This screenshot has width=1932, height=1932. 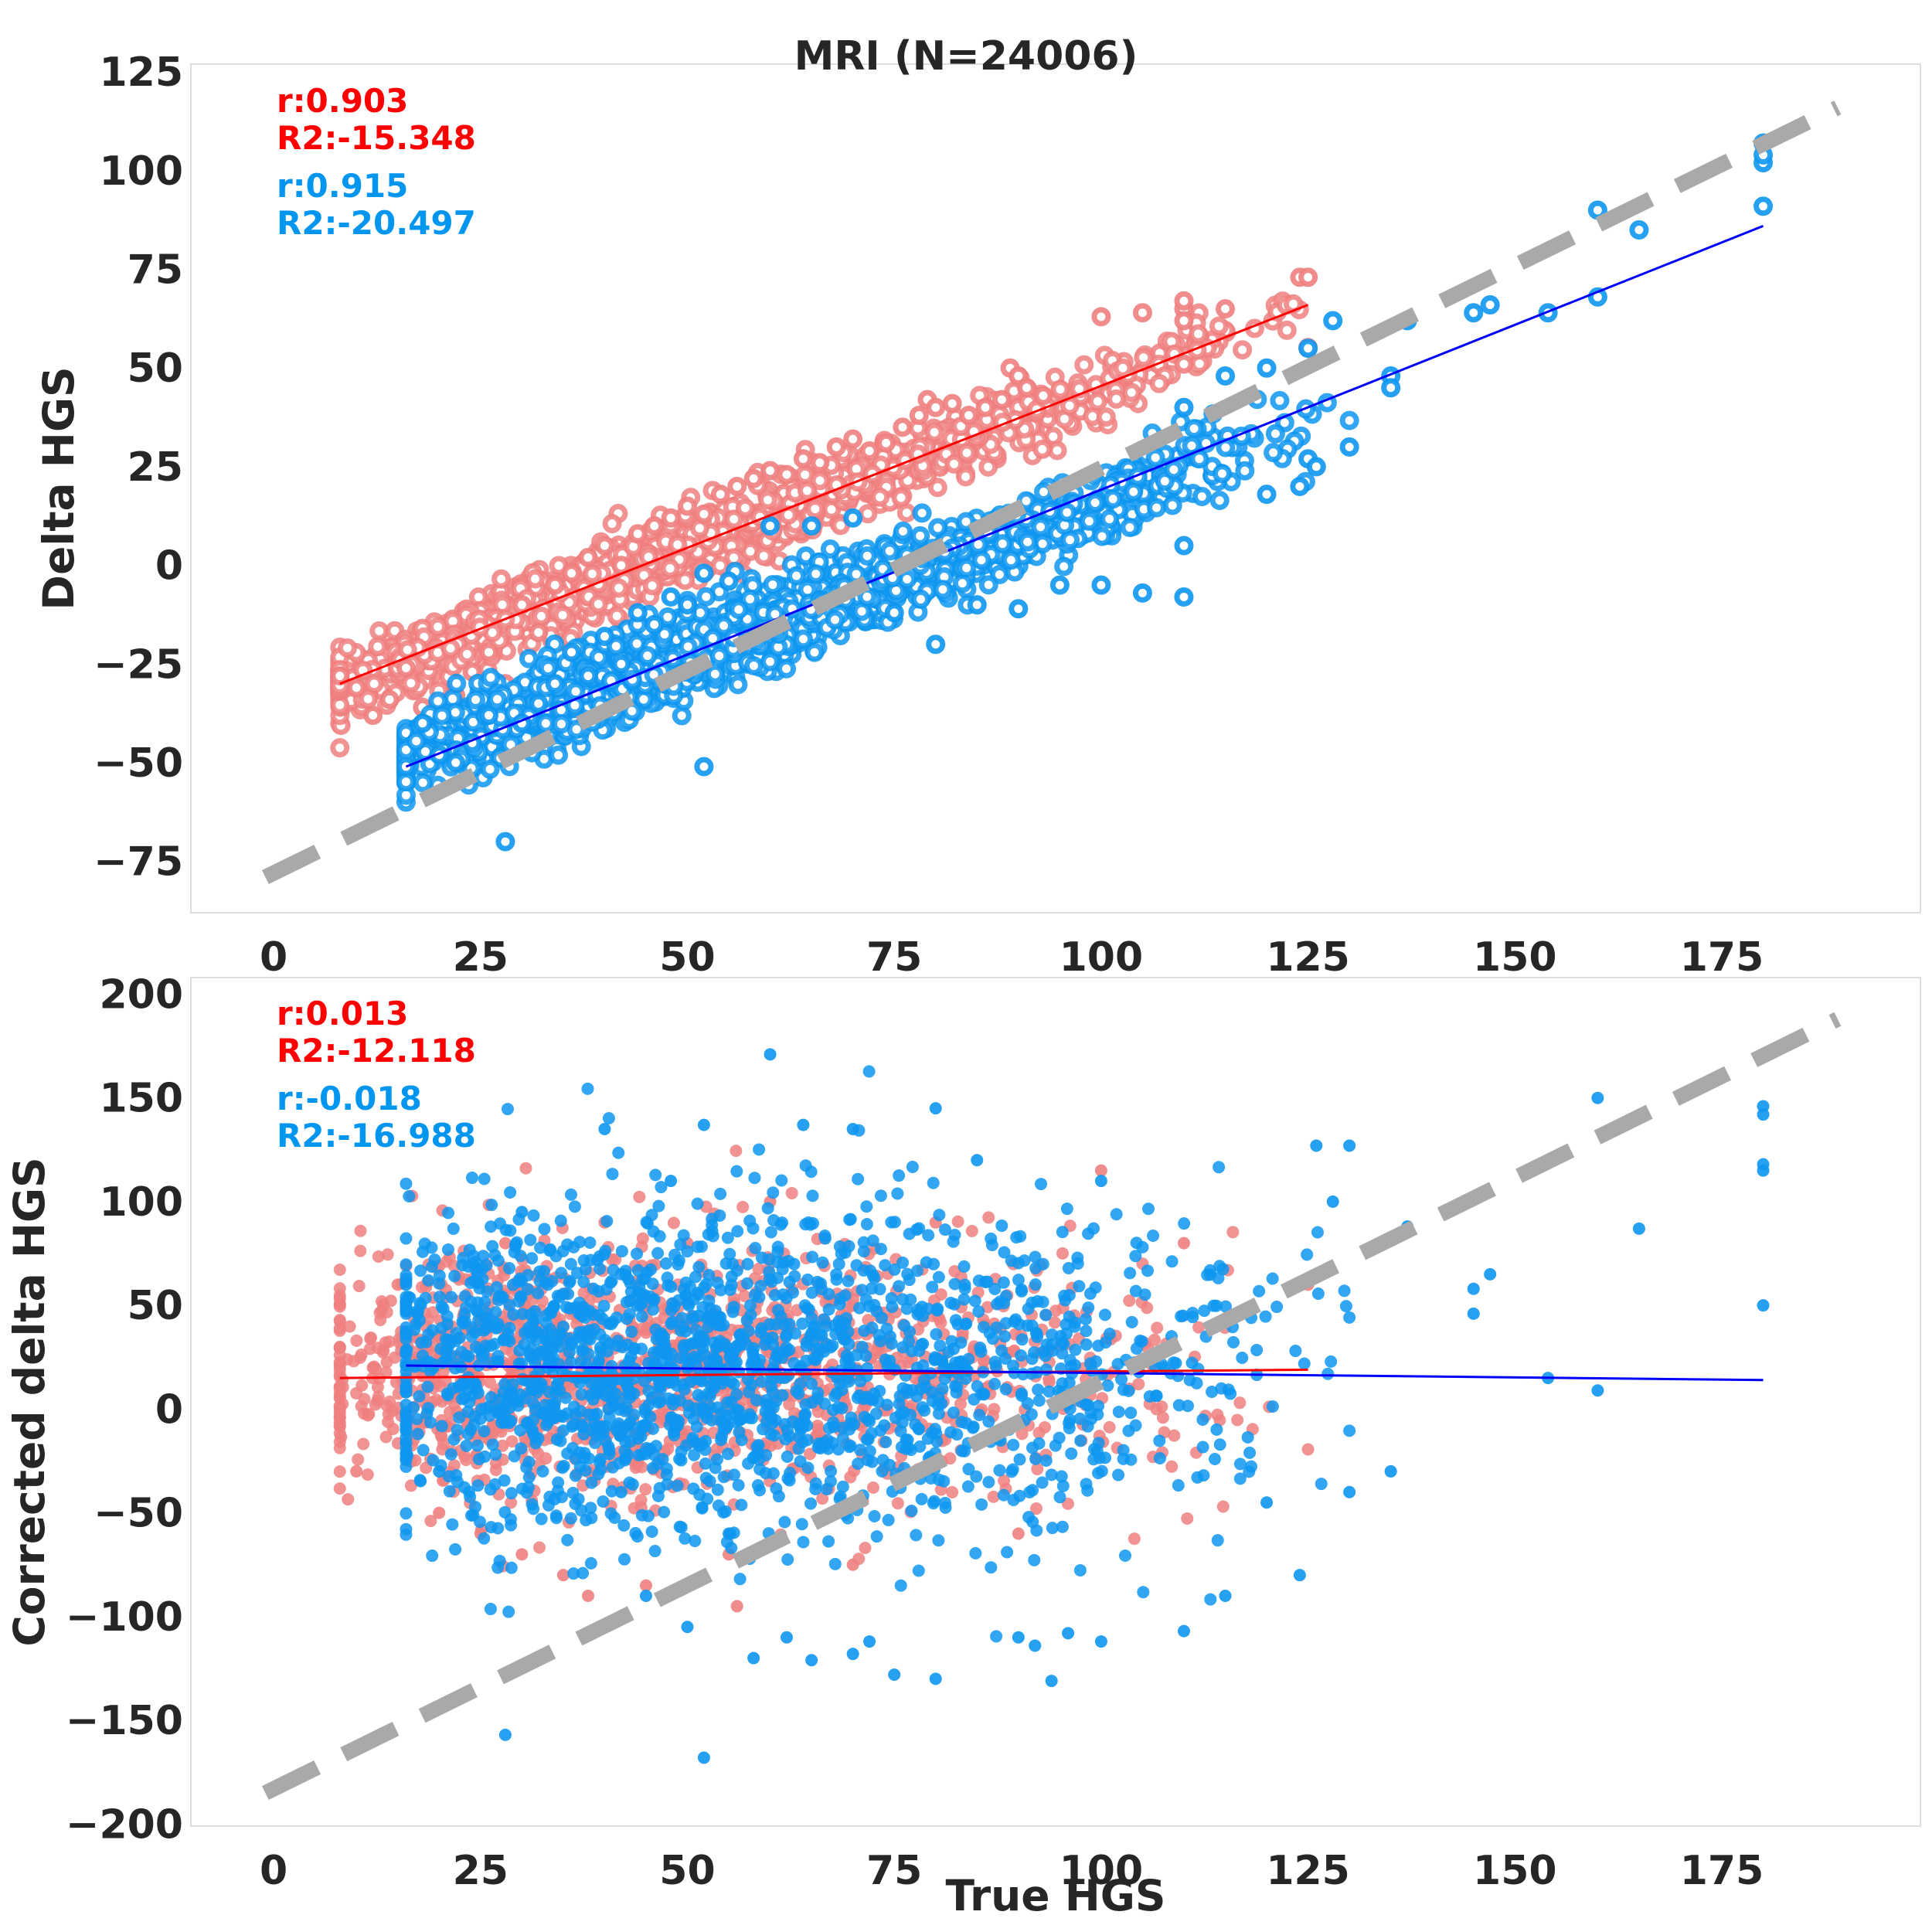 I want to click on top-y-axis-label: Delta HGS, so click(x=58, y=488).